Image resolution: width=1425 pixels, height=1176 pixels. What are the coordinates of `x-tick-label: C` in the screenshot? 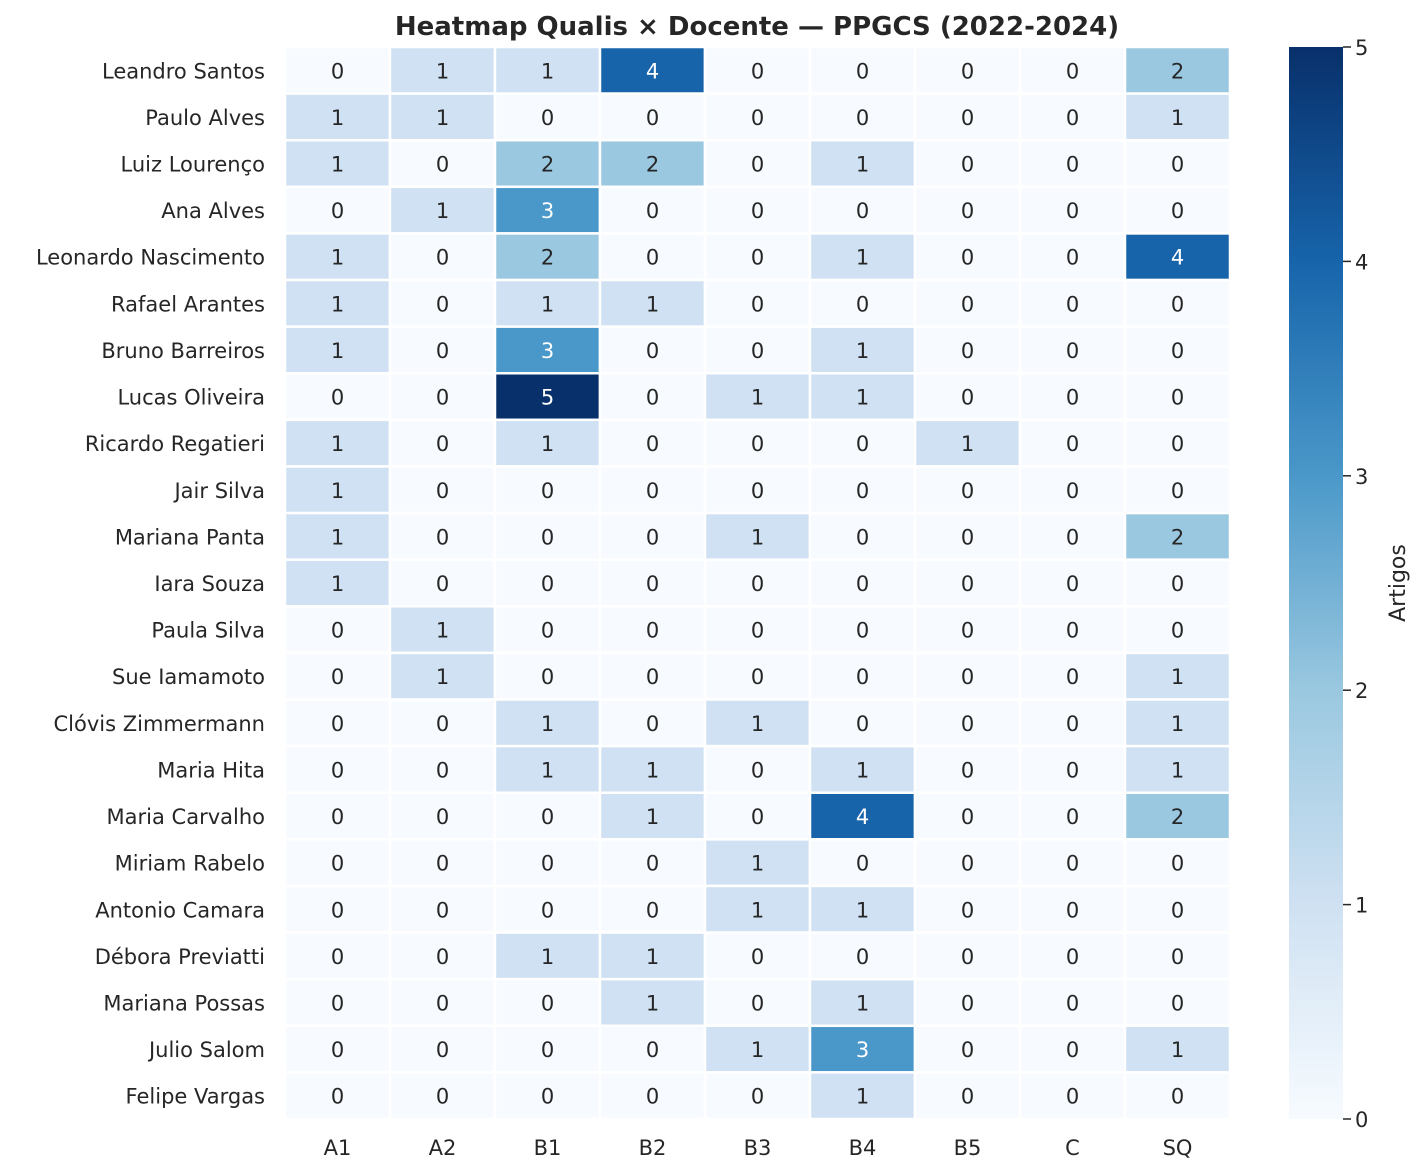 It's located at (1072, 1148).